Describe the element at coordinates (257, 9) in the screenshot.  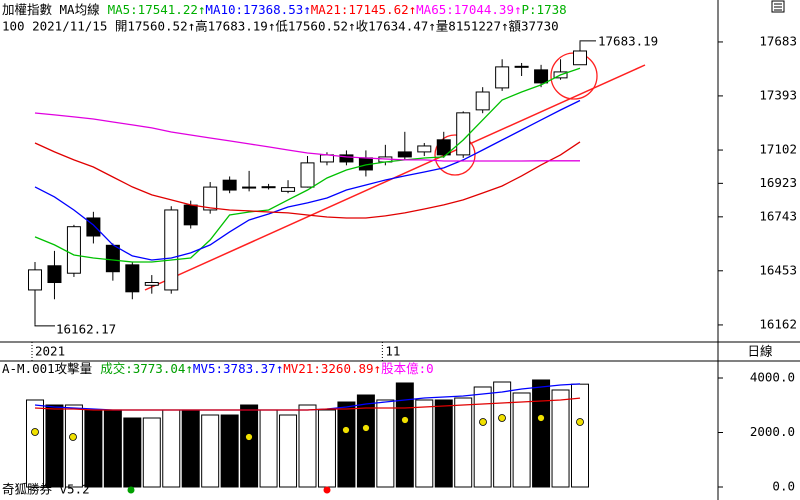
I see `legend-item: MA10:17368.53↑` at that location.